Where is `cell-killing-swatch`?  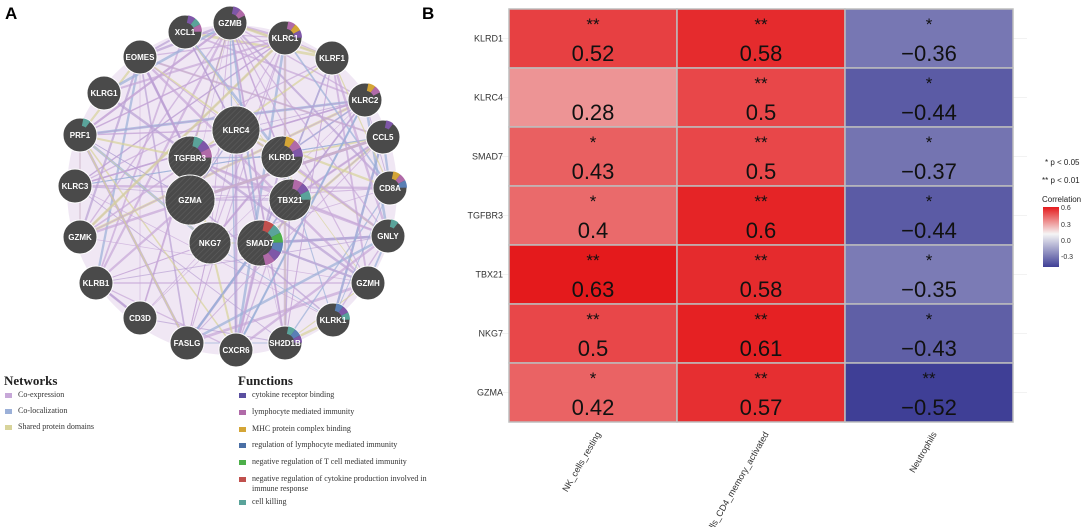 cell-killing-swatch is located at coordinates (242, 502).